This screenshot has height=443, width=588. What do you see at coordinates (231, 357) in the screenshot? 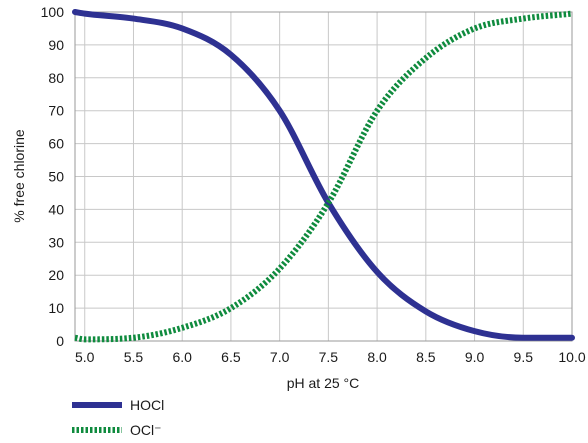
I see `x-tick-label: 6.5` at bounding box center [231, 357].